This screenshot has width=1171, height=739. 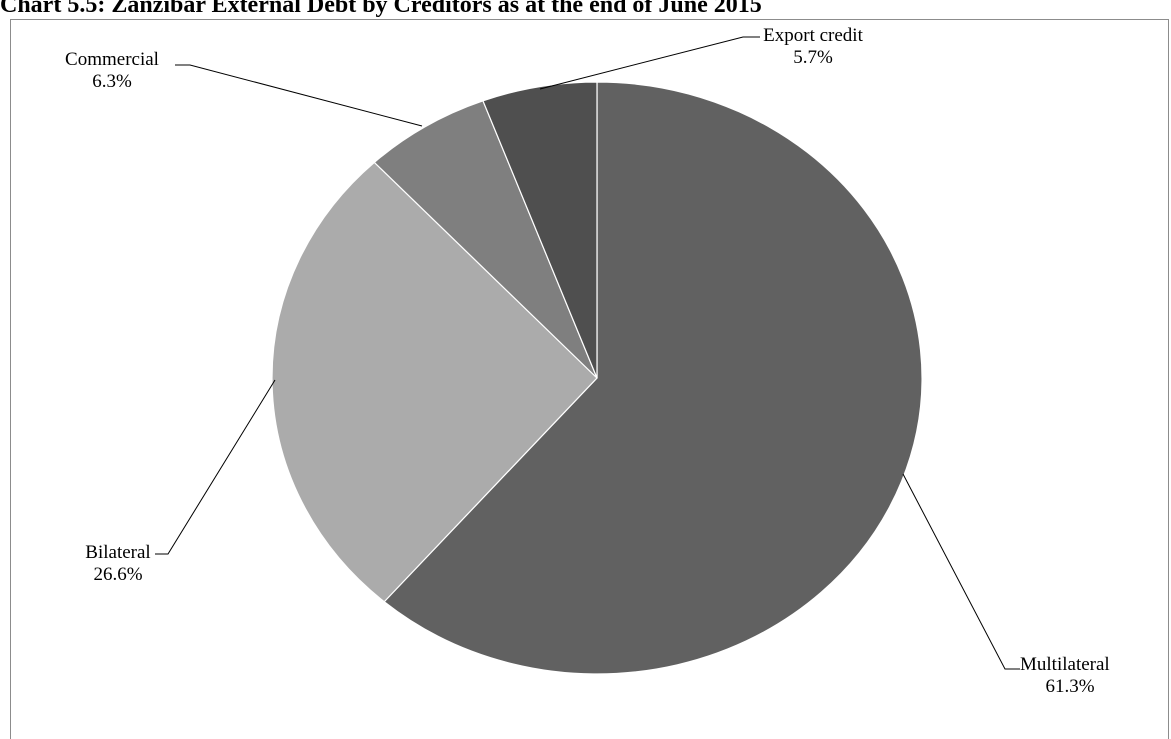 I want to click on data-label-bilateral-name: Bilateral, so click(x=117, y=552).